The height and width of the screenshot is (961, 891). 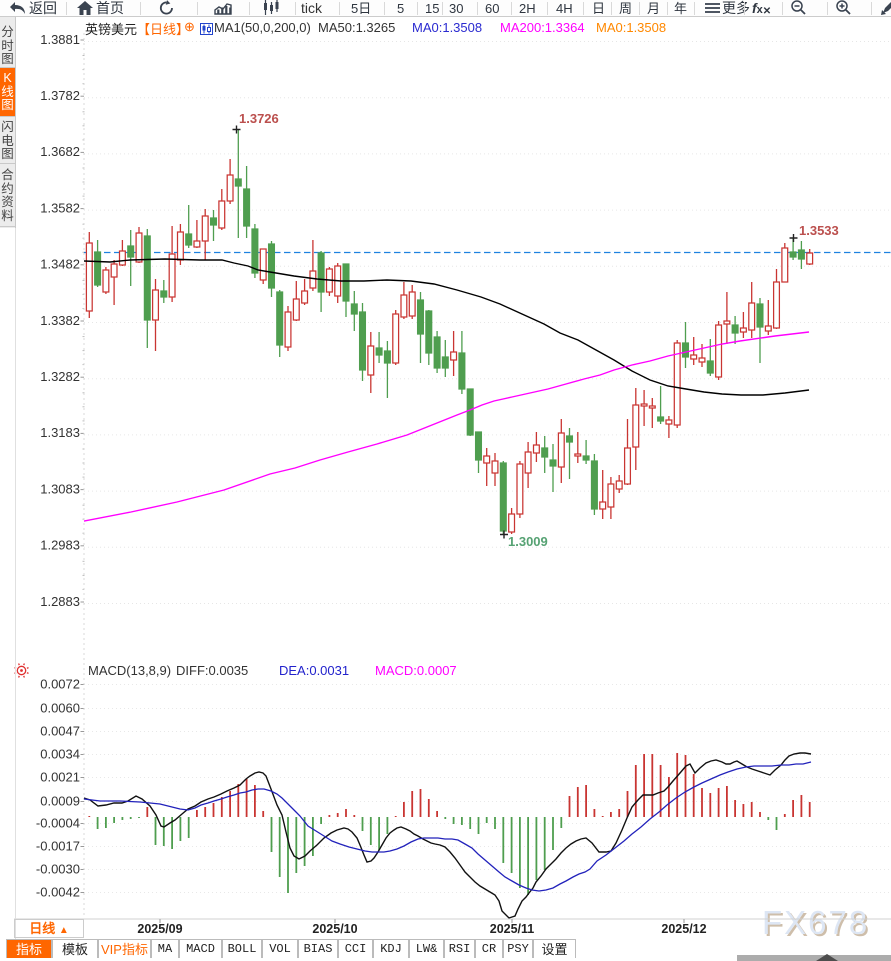 What do you see at coordinates (683, 929) in the screenshot?
I see `svg-text: 2025/12` at bounding box center [683, 929].